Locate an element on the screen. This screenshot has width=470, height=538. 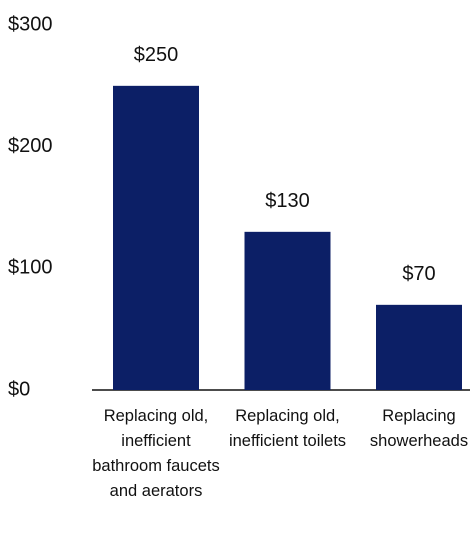
y-tick-label: $100 is located at coordinates (30, 268).